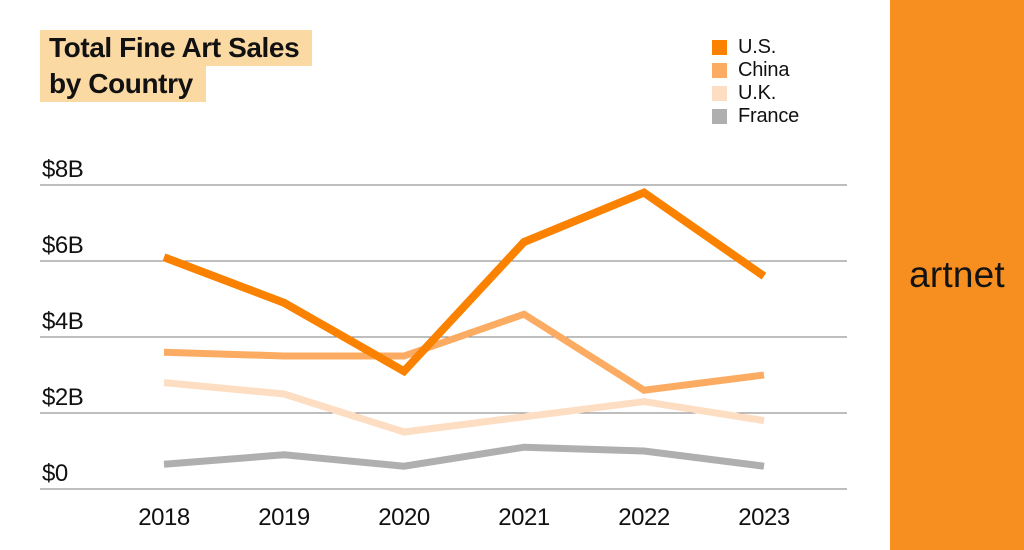  I want to click on legend-item: U.S., so click(755, 47).